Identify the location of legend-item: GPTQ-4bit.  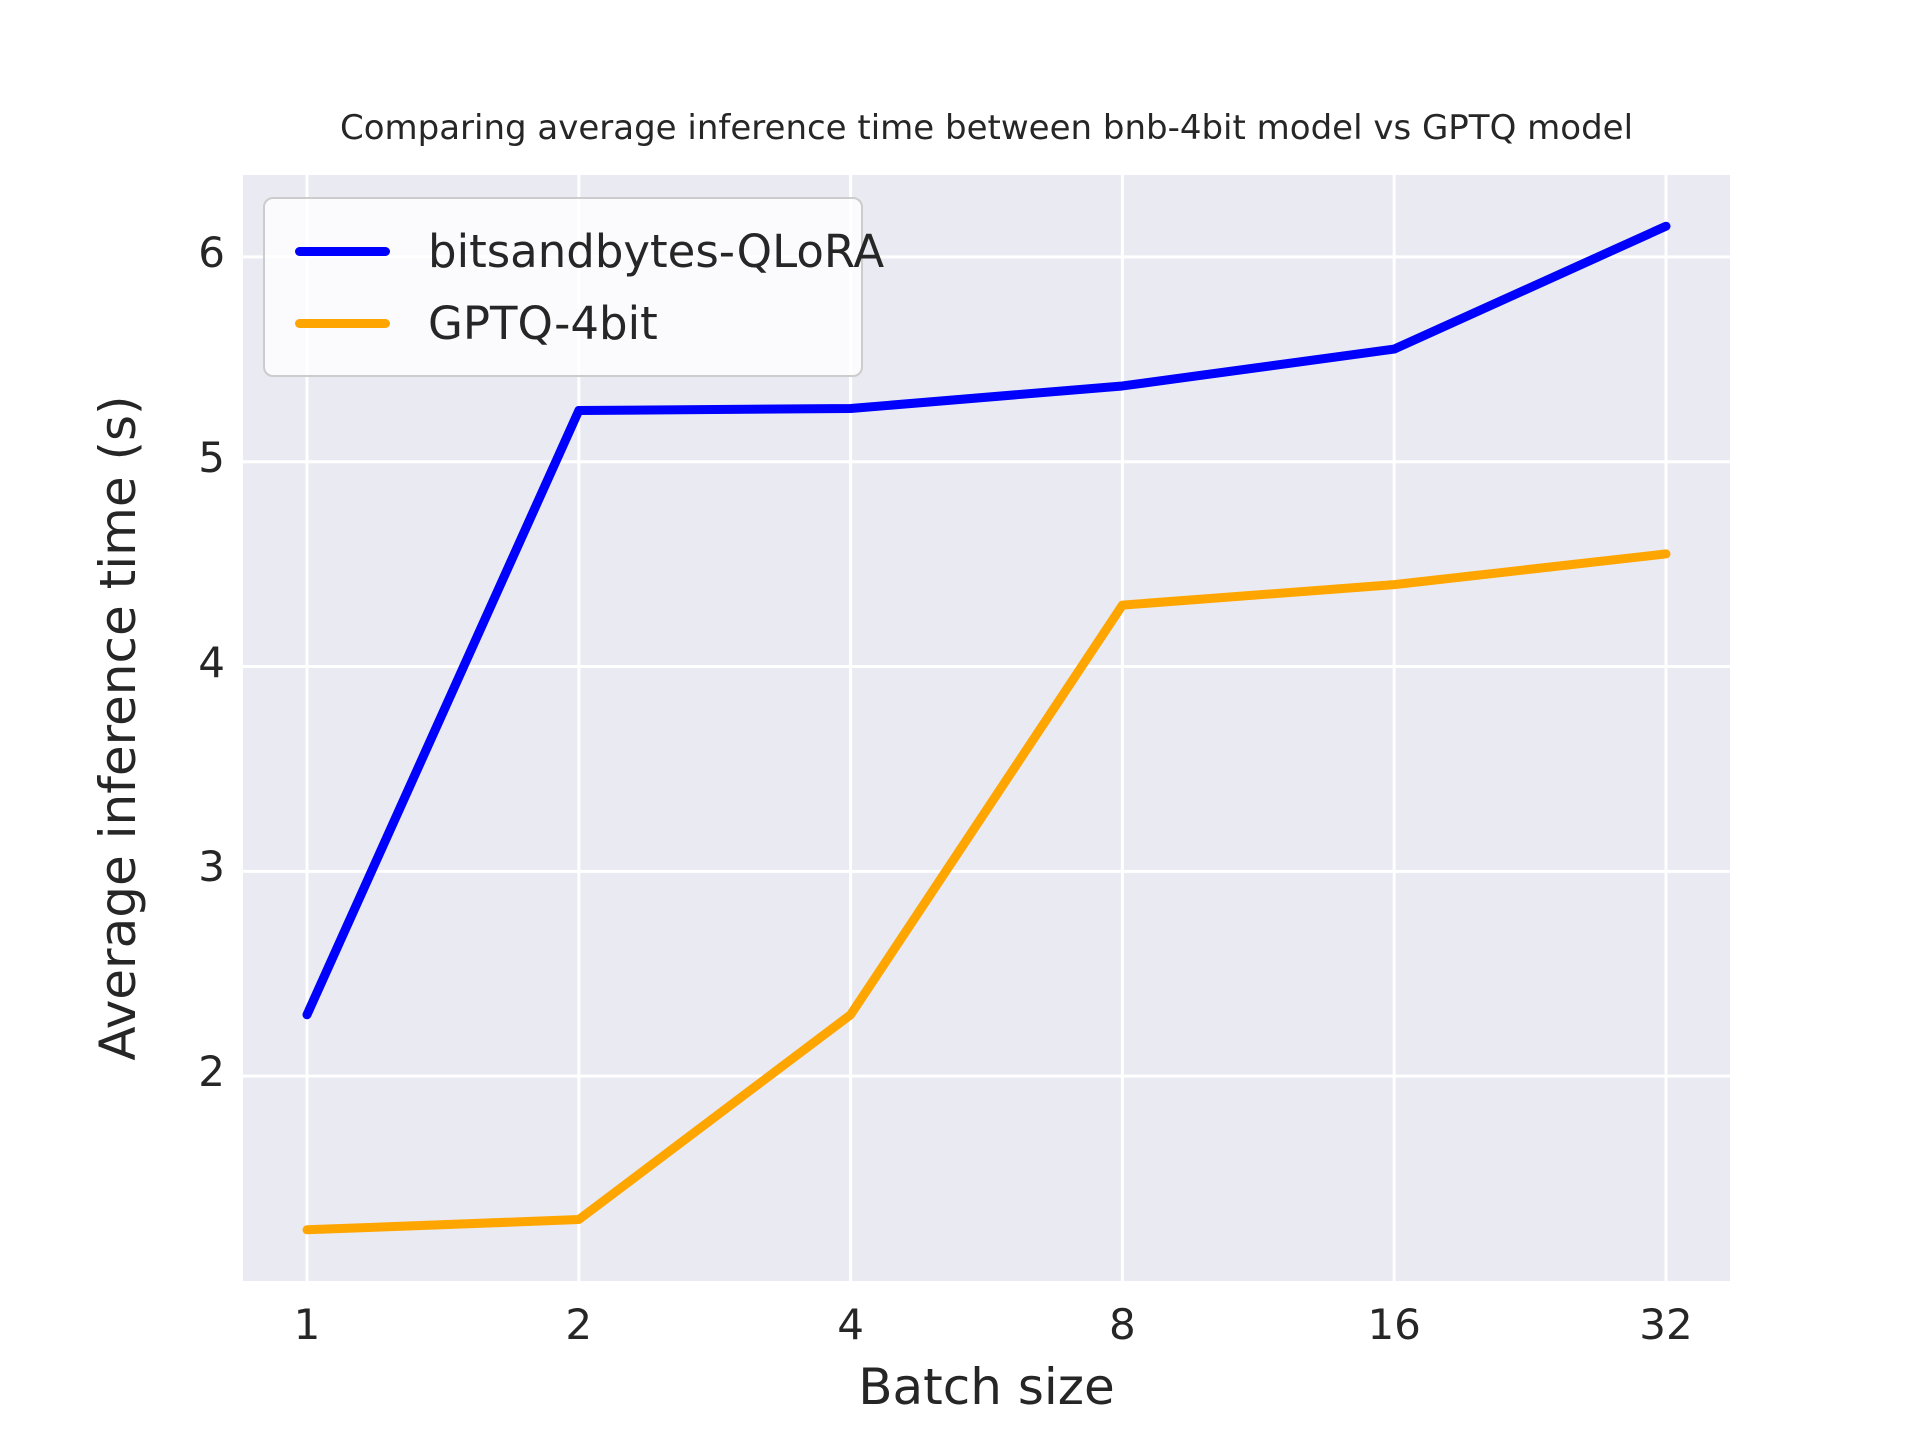
(563, 323).